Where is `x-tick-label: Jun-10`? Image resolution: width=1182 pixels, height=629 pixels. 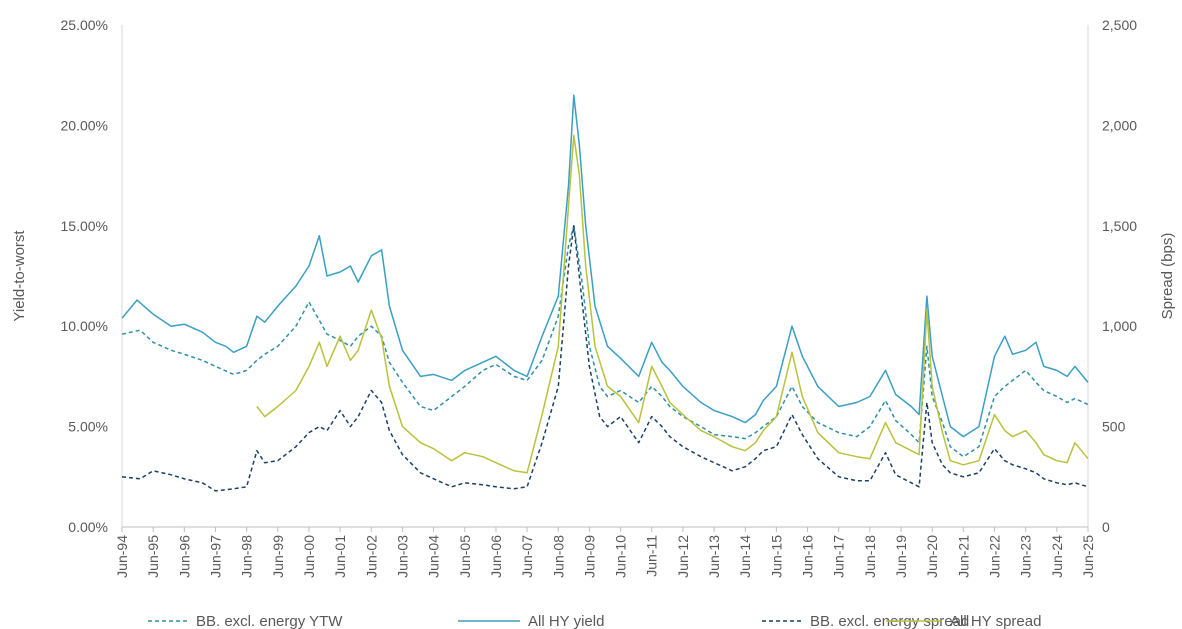 x-tick-label: Jun-10 is located at coordinates (621, 556).